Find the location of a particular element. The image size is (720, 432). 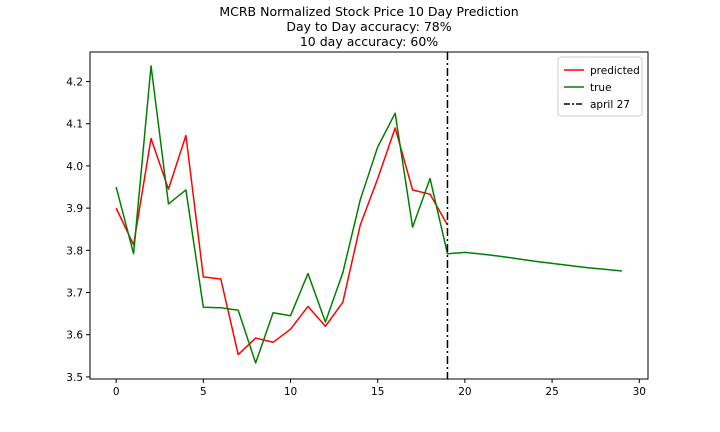

chart-subtitle-10day-accuracy: 10 day accuracy: 60% is located at coordinates (369, 41).